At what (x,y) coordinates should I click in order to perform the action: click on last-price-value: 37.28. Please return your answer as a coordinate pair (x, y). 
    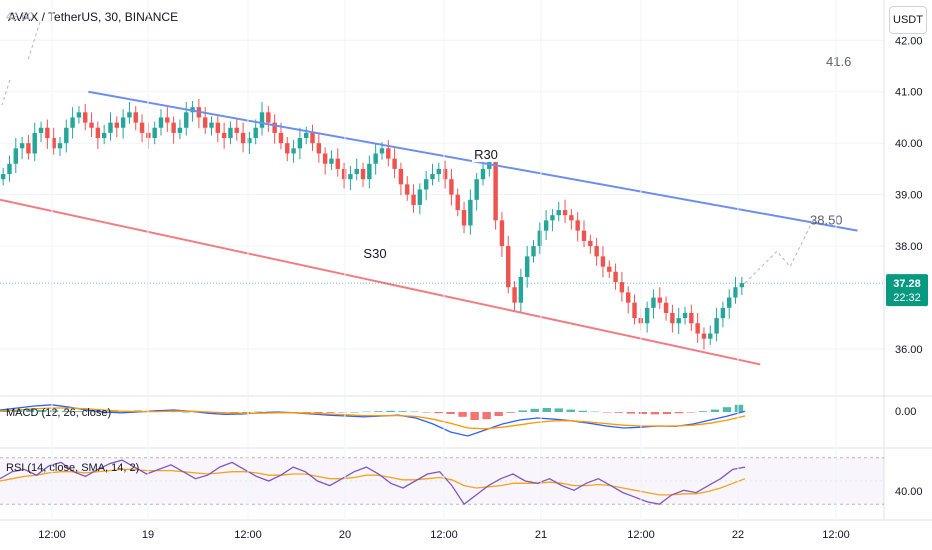
    Looking at the image, I should click on (907, 284).